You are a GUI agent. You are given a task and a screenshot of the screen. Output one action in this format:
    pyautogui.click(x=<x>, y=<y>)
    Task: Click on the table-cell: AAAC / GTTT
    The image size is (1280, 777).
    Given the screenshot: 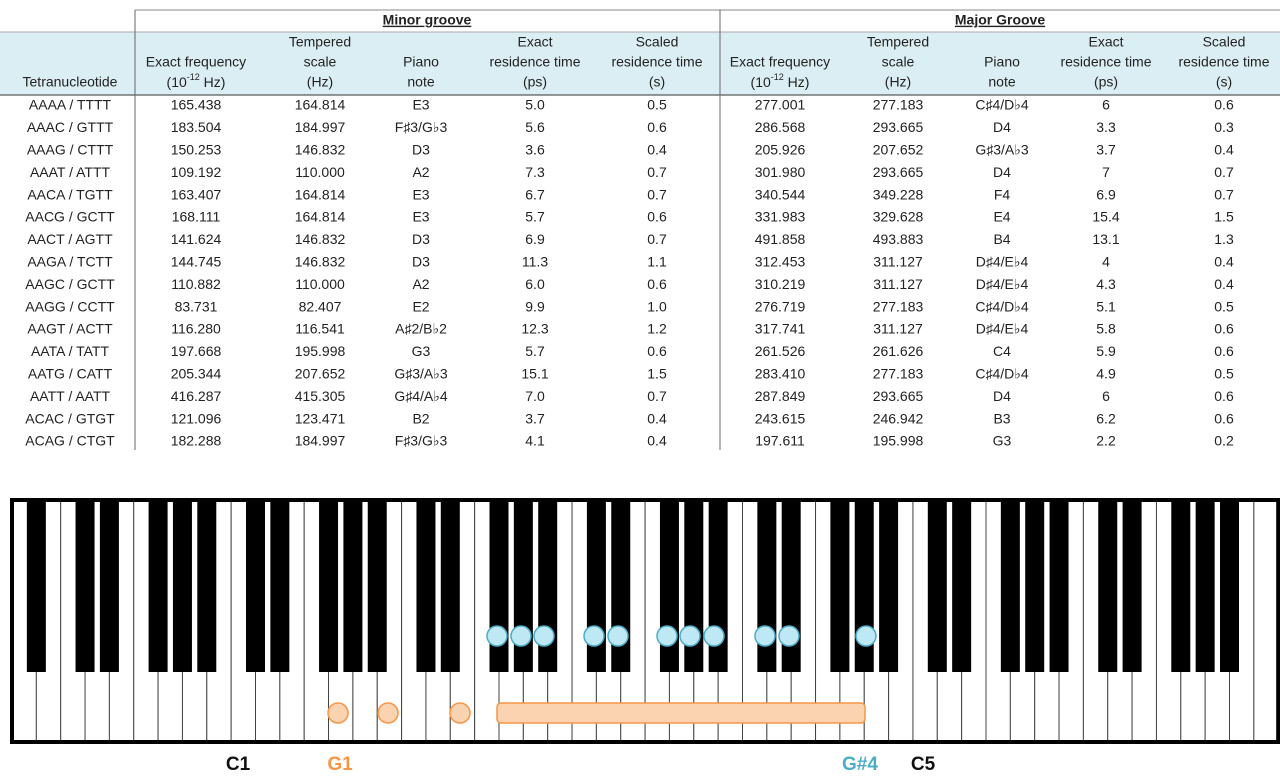 What is the action you would take?
    pyautogui.click(x=70, y=127)
    